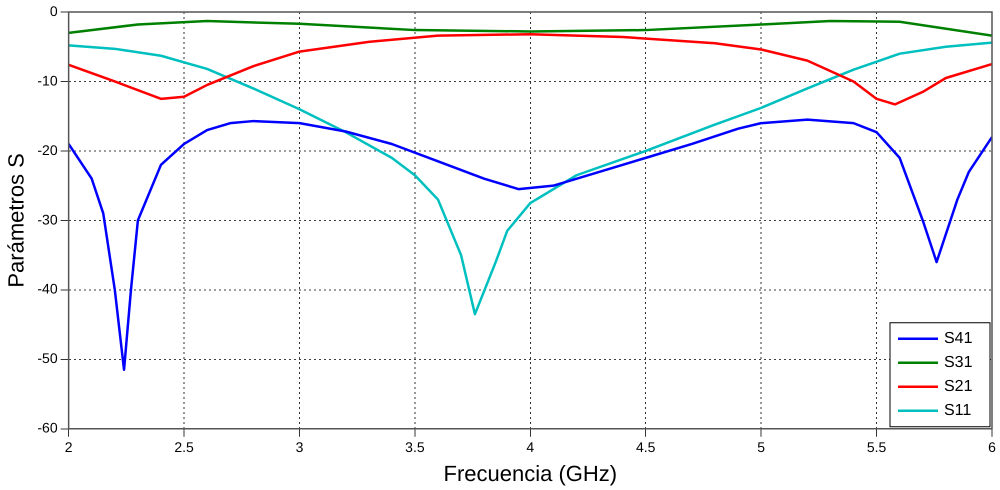  I want to click on x-tick-label: 3, so click(300, 447).